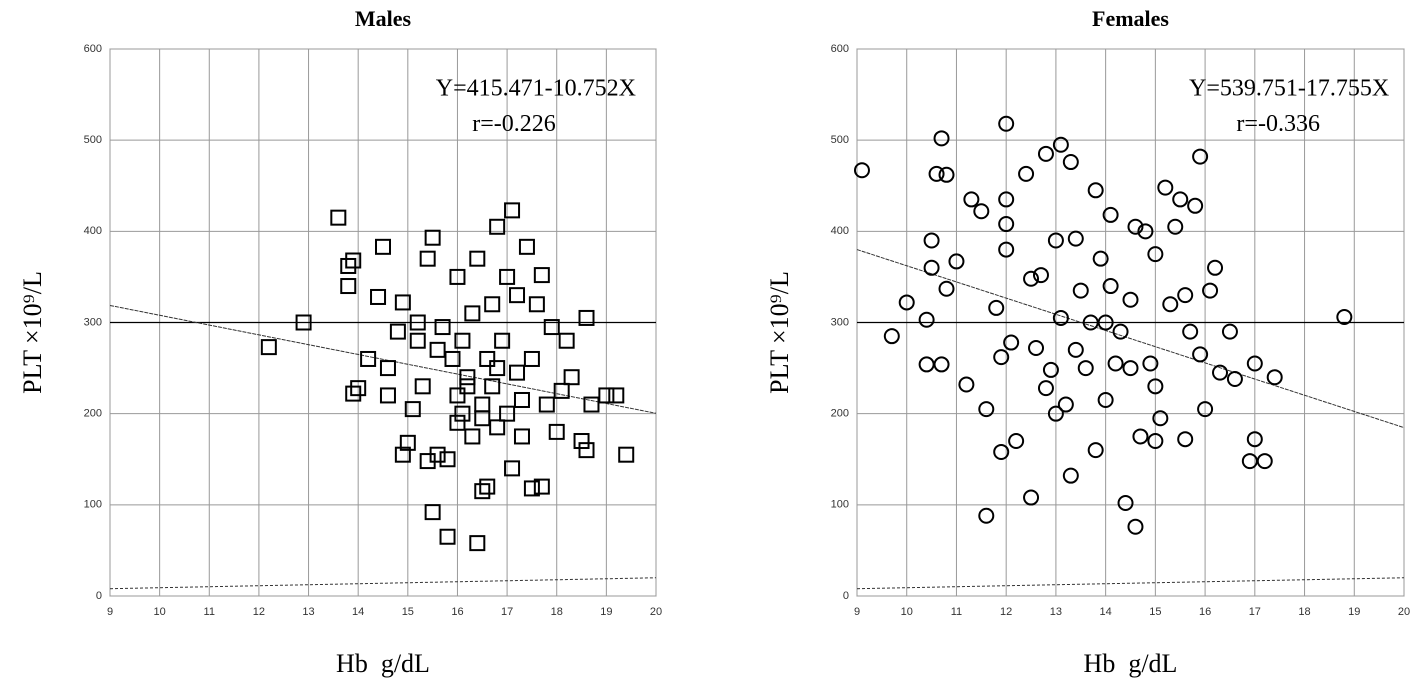 The image size is (1423, 686). Describe the element at coordinates (1155, 612) in the screenshot. I see `x-tick-label: 15` at that location.